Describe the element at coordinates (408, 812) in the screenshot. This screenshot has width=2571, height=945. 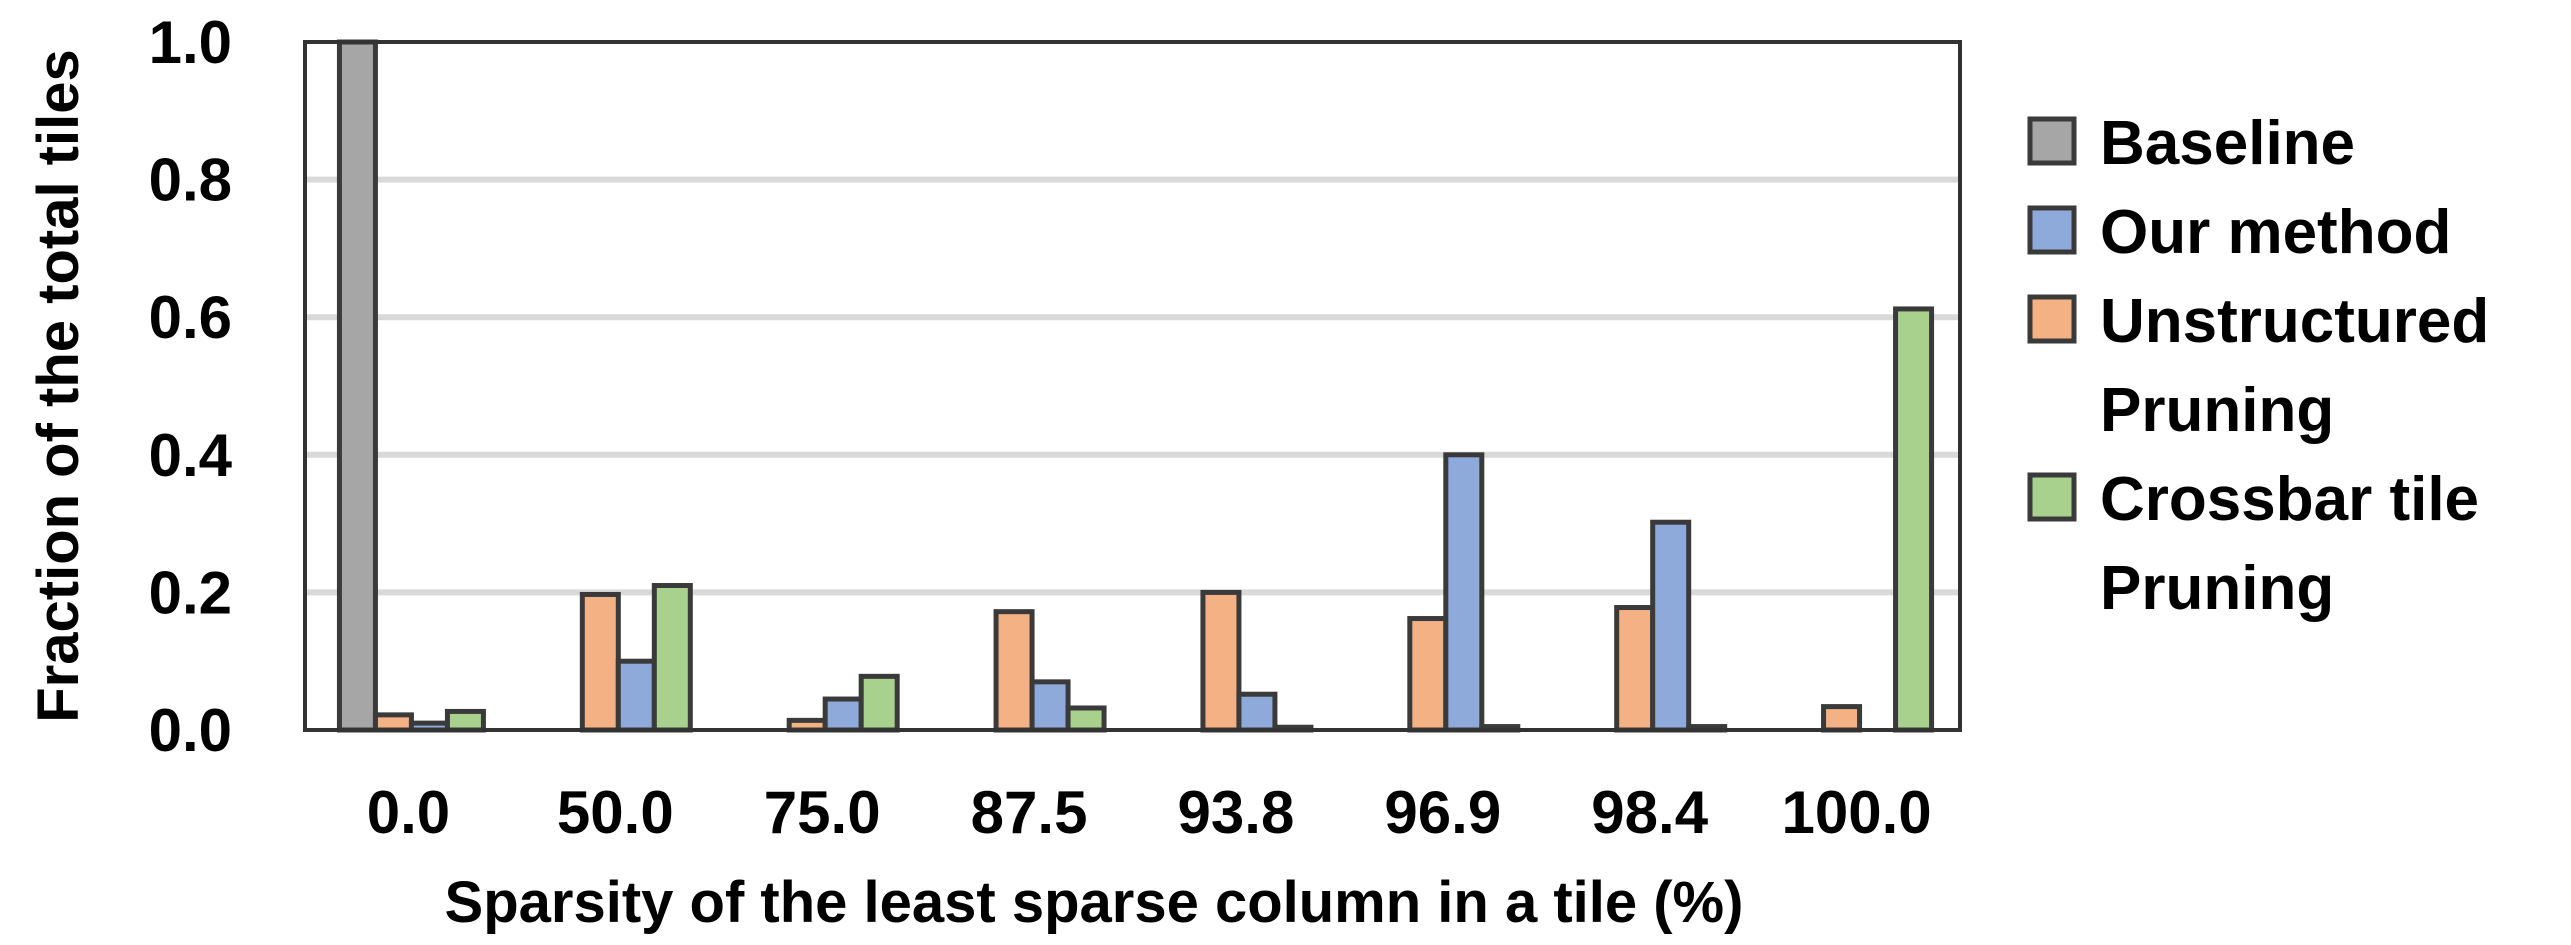
I see `x-tick-label: 0.0` at that location.